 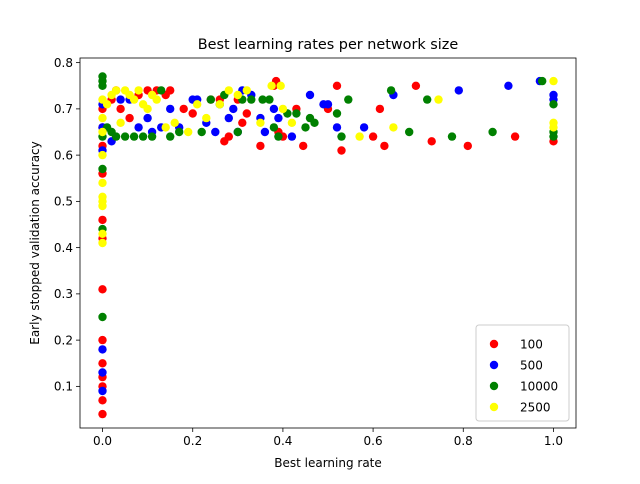 I want to click on y-tick-label: 0.7, so click(x=63, y=109).